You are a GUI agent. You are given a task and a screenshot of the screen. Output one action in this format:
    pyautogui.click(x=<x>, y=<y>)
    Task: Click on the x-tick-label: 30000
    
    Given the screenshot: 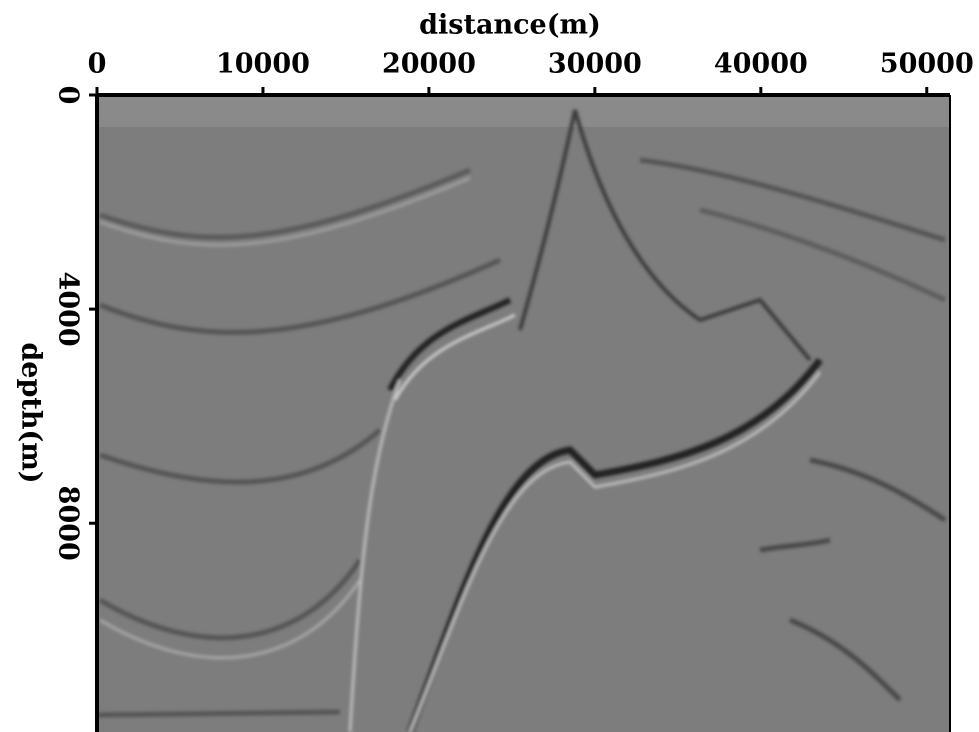 What is the action you would take?
    pyautogui.click(x=595, y=64)
    